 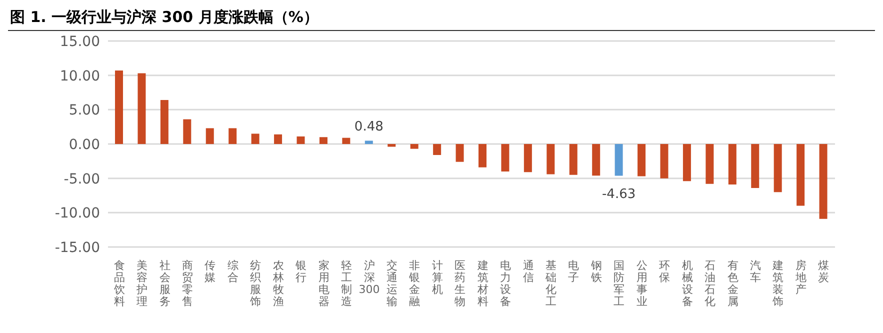 I want to click on y-tick-label: 5.00, so click(x=84, y=110).